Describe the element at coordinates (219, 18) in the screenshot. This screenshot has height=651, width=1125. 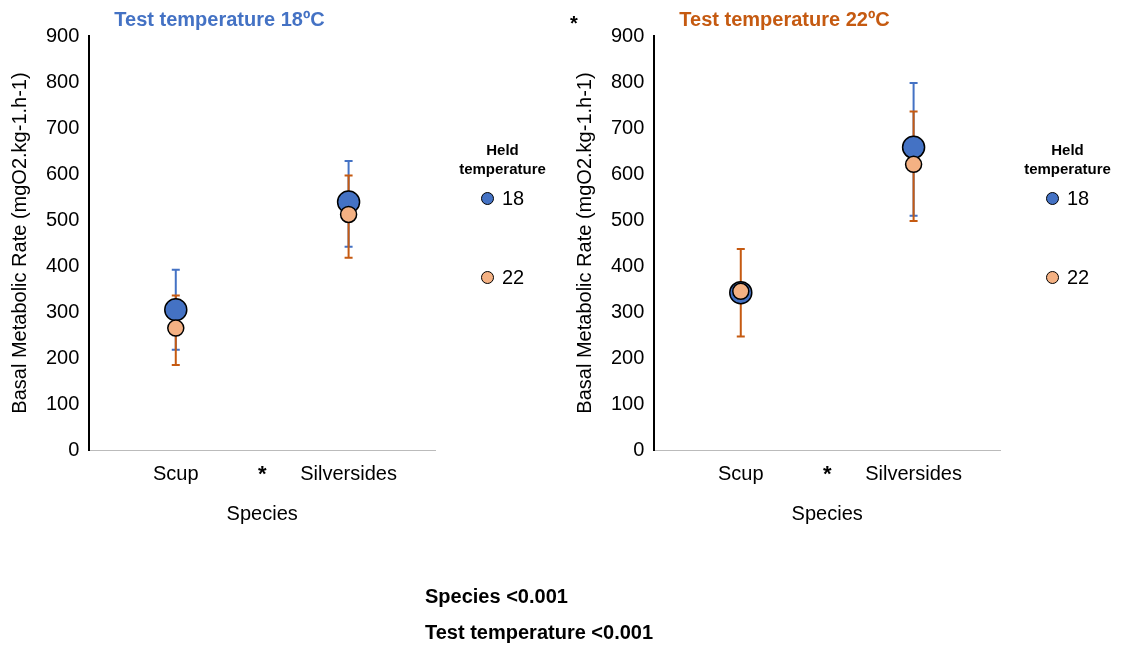
I see `chart-title: Test temperature 18ºC` at that location.